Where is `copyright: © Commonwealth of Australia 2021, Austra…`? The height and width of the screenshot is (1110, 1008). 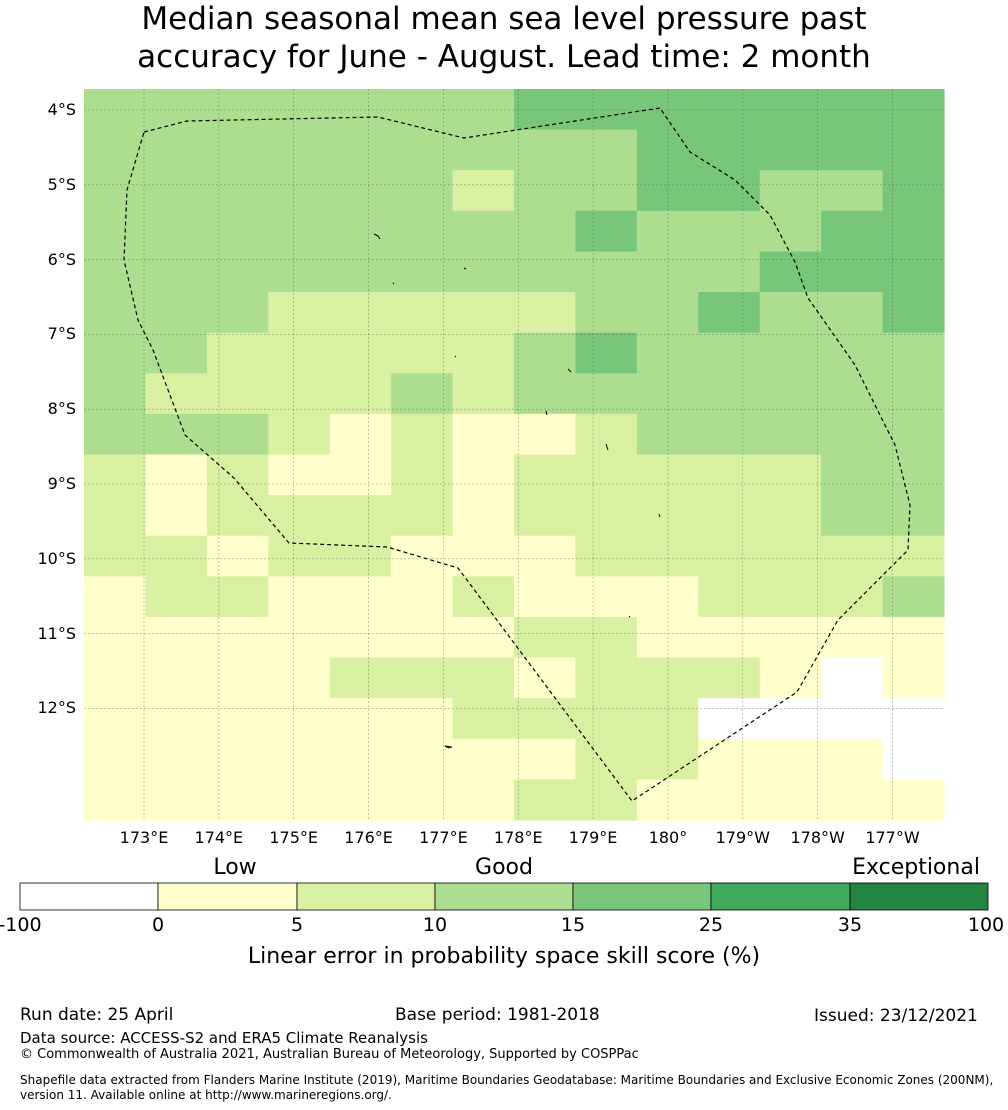
copyright: © Commonwealth of Australia 2021, Austra… is located at coordinates (329, 1054).